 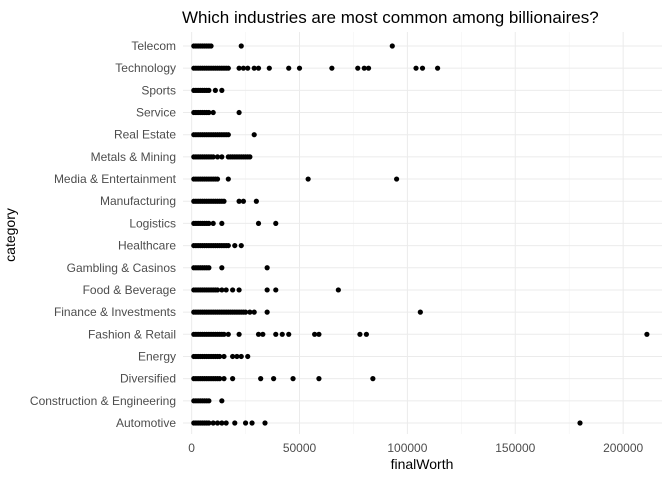 What do you see at coordinates (515, 448) in the screenshot?
I see `x-tick-label: 150000` at bounding box center [515, 448].